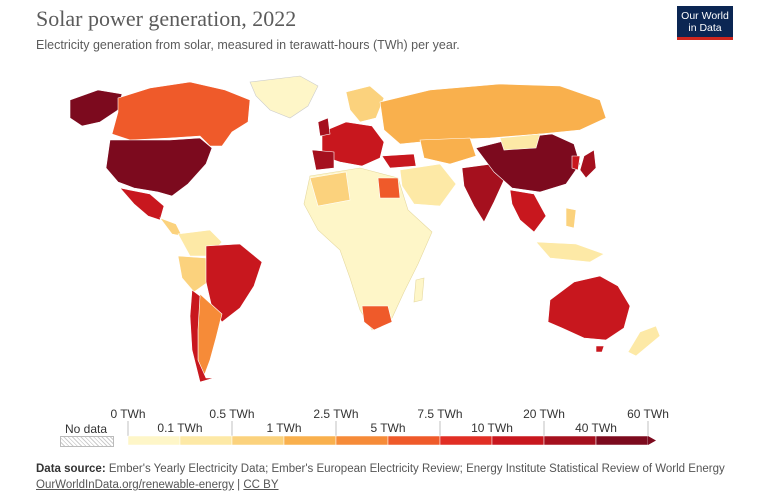 The height and width of the screenshot is (499, 770). I want to click on map-region-korea, so click(576, 163).